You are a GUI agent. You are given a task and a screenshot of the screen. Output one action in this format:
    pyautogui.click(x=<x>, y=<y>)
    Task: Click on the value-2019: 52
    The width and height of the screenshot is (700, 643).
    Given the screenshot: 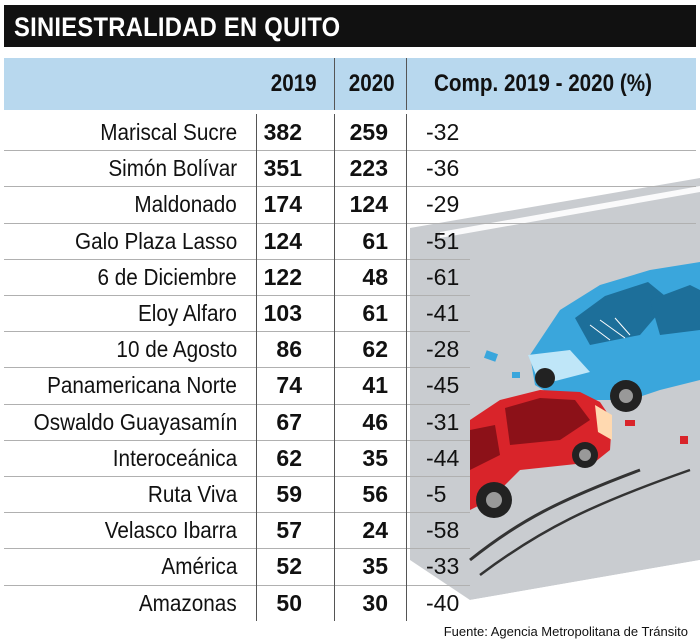 What is the action you would take?
    pyautogui.click(x=289, y=566)
    